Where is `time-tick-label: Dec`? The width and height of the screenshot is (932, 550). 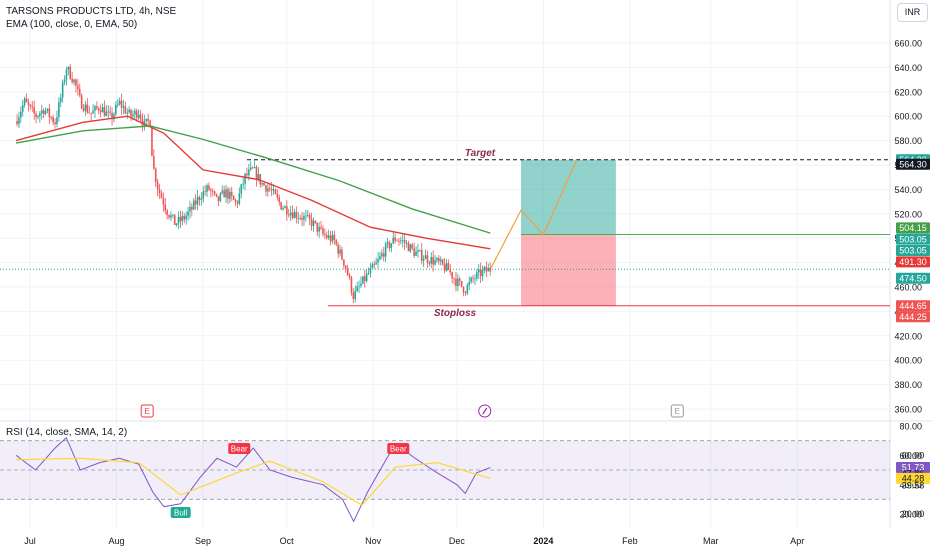 time-tick-label: Dec is located at coordinates (457, 541).